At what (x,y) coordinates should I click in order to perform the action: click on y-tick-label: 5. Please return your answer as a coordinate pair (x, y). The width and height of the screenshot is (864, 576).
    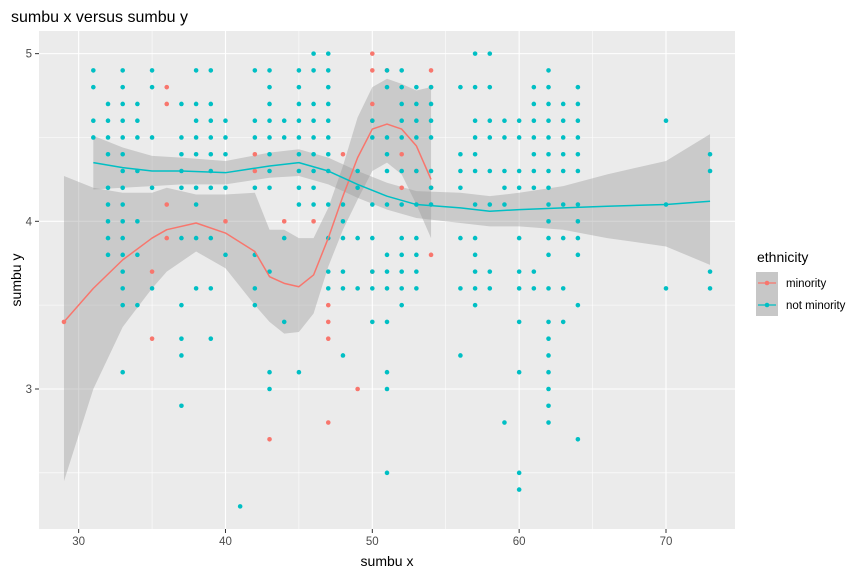
    Looking at the image, I should click on (29, 55).